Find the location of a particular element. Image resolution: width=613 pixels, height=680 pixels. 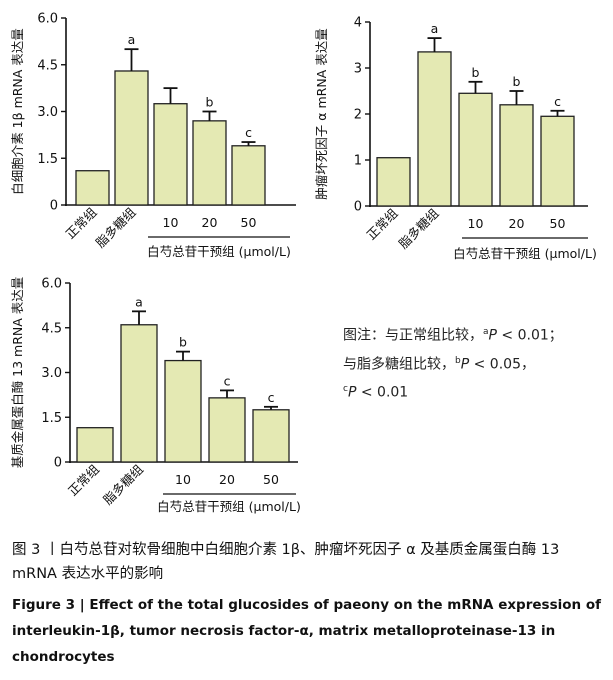

y-axis-title: 基质金属蛋白酶 13 mRNA 表达量 is located at coordinates (17, 373).